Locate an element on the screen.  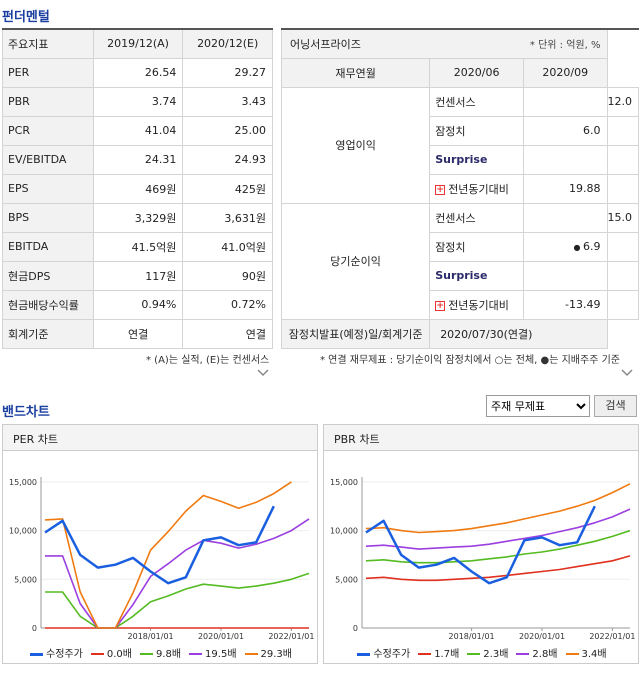
surprise-value-2020-06: 6.9 is located at coordinates (592, 246).